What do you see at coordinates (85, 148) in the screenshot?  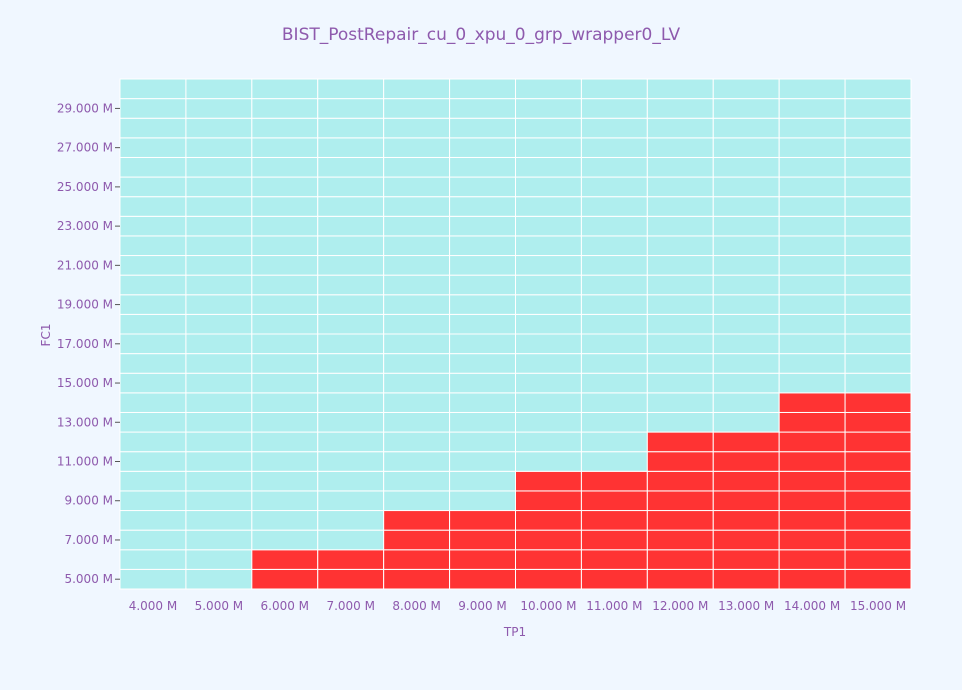 I see `y-tick-label: 27.000 M` at bounding box center [85, 148].